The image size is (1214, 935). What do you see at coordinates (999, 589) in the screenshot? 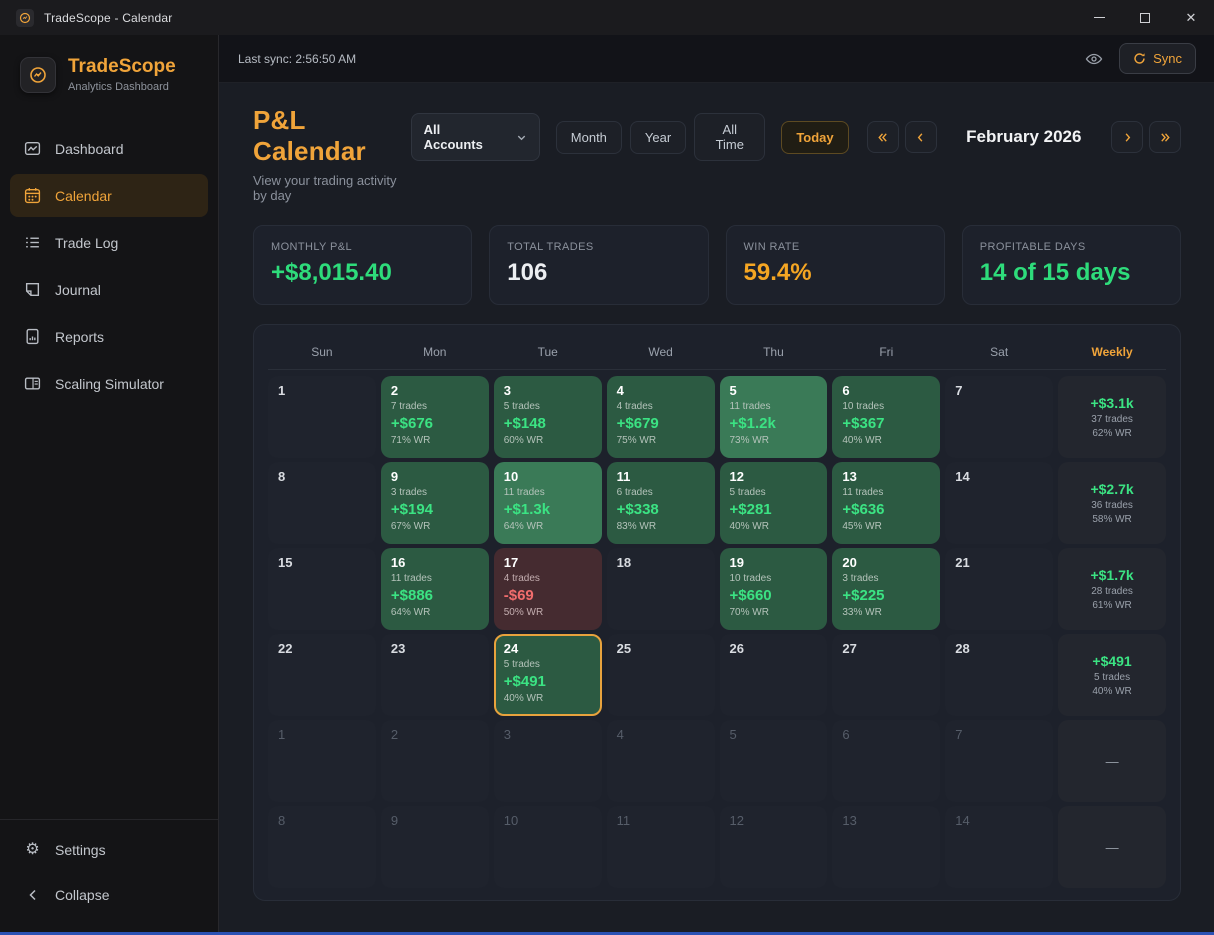
I see `day-cell-21: 21` at bounding box center [999, 589].